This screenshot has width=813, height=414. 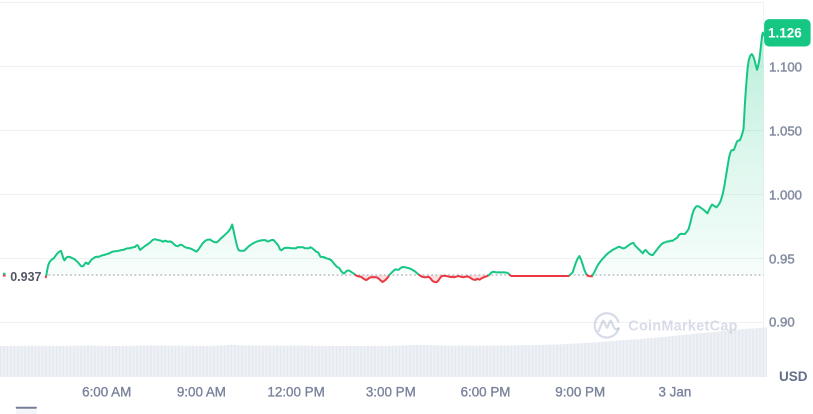 I want to click on svg-text: 1.126, so click(x=785, y=33).